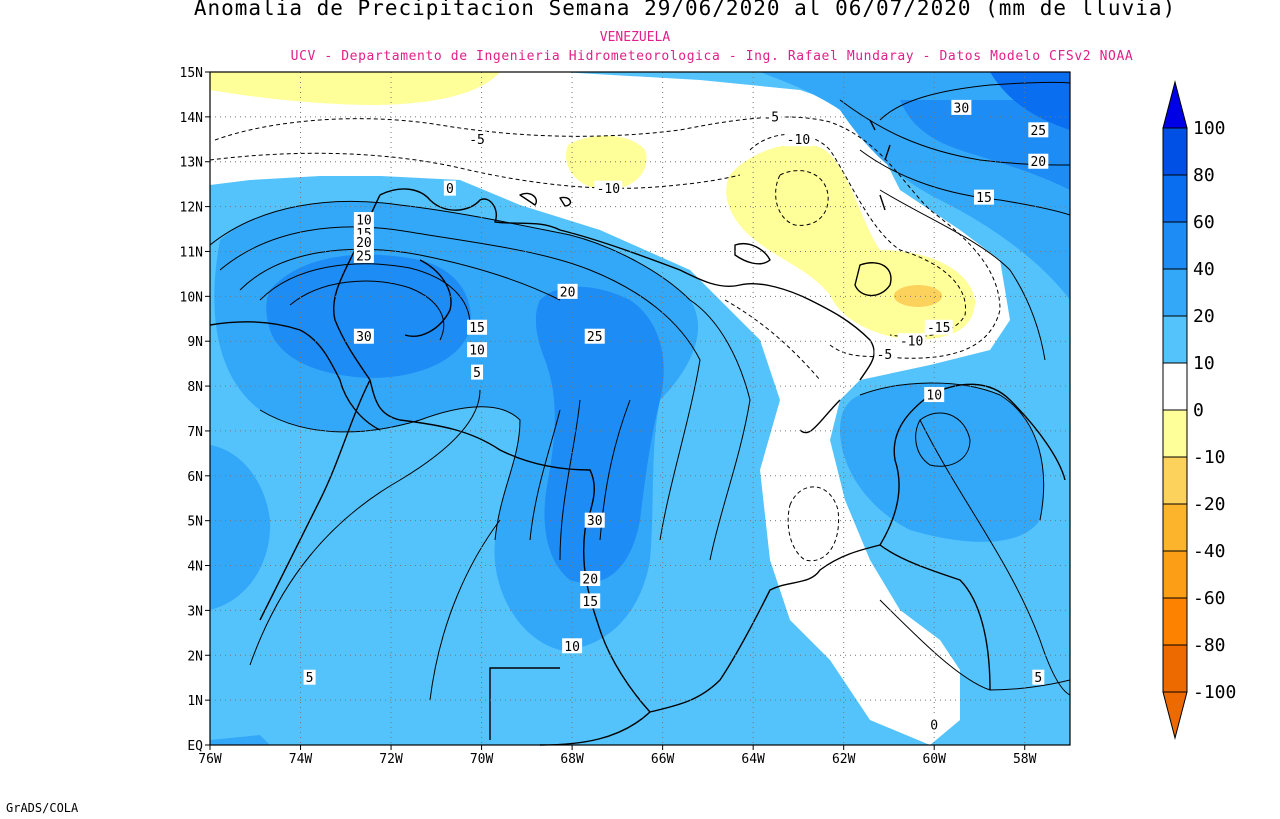  I want to click on legend-label: -100, so click(1214, 692).